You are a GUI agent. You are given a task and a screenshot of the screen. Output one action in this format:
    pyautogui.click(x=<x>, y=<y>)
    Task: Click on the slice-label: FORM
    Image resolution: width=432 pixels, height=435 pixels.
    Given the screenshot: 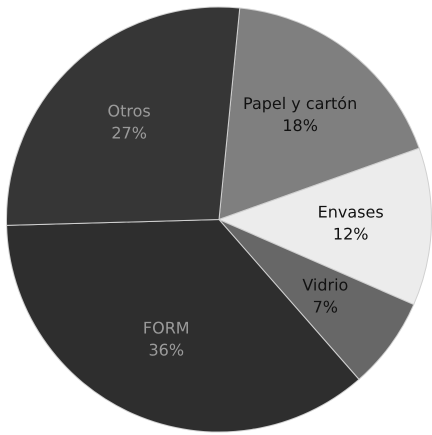 What is the action you would take?
    pyautogui.click(x=166, y=328)
    